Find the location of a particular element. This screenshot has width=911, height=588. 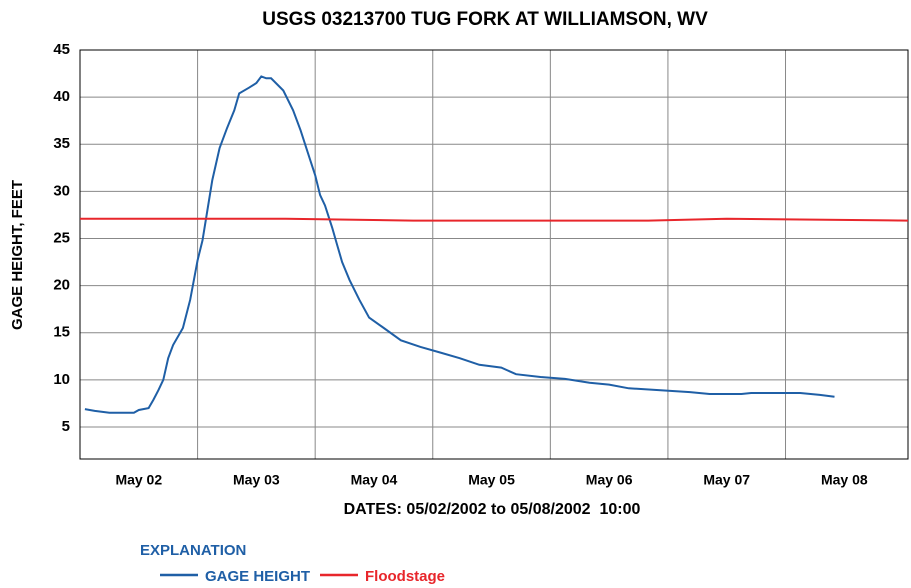

chart-title: USGS 03213700 TUG FORK AT WILLIAMSON, WV is located at coordinates (485, 19).